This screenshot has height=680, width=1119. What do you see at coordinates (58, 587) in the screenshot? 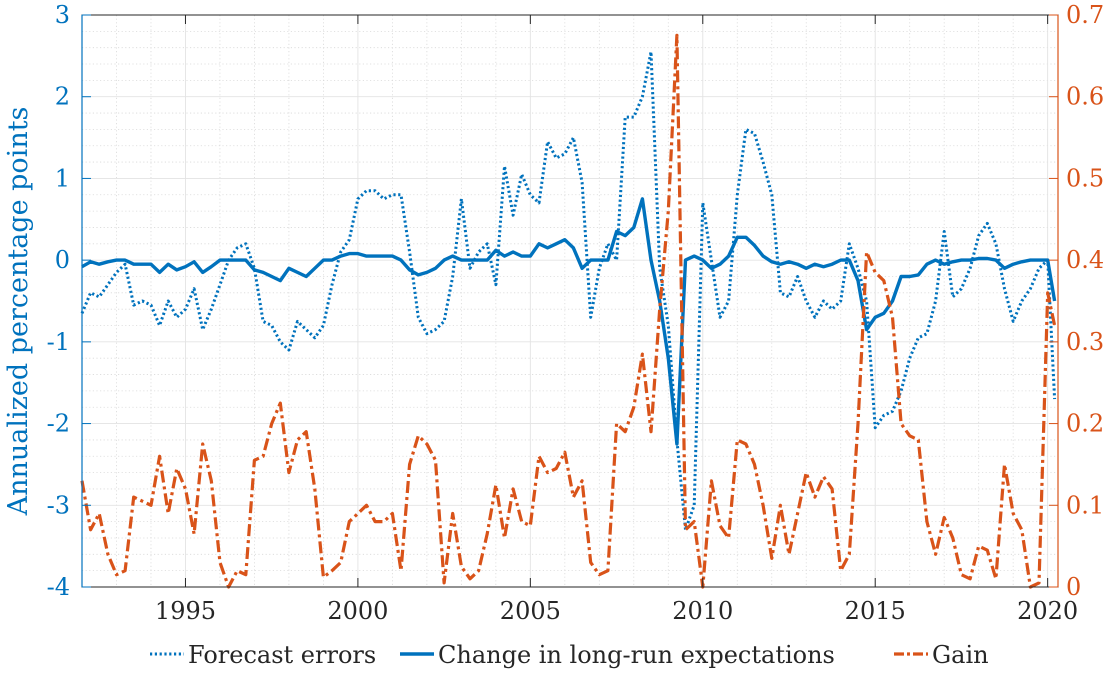
I see `y-left-tick-label: -4` at bounding box center [58, 587].